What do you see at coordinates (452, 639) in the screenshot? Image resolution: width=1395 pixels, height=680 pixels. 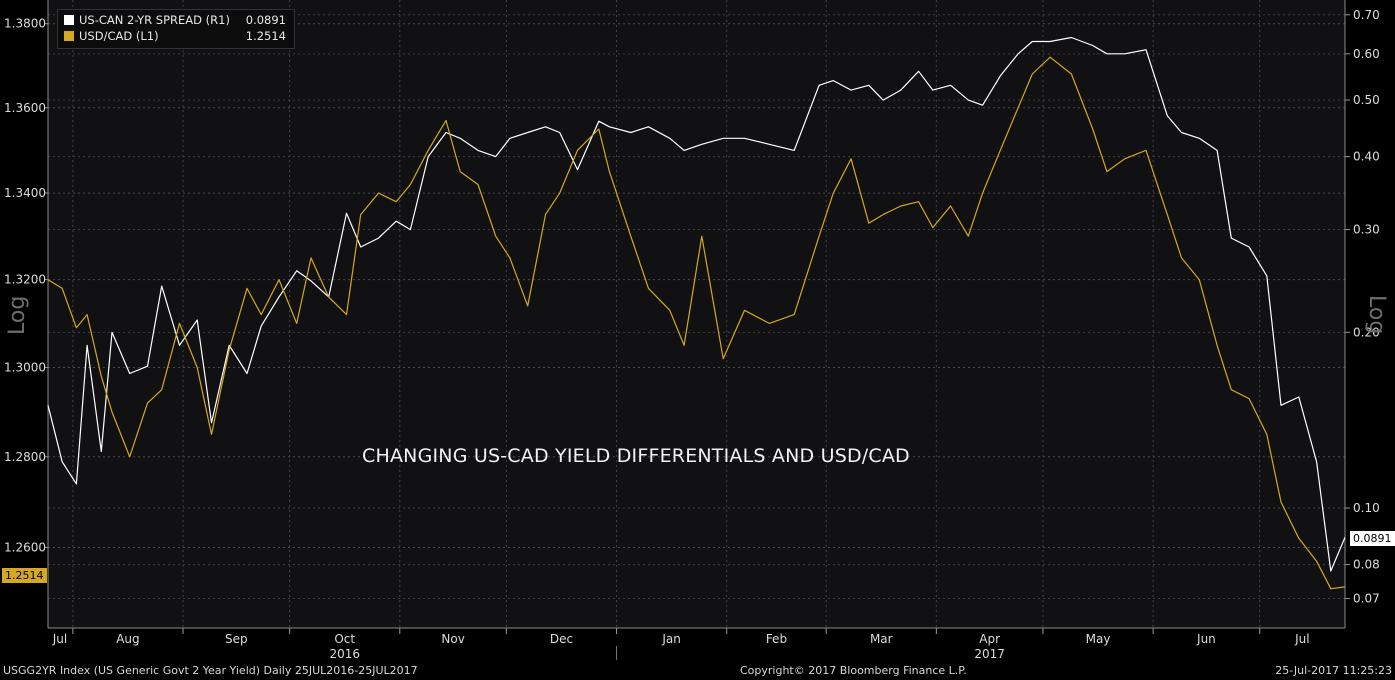 I see `x-tick-label-Nov: Nov` at bounding box center [452, 639].